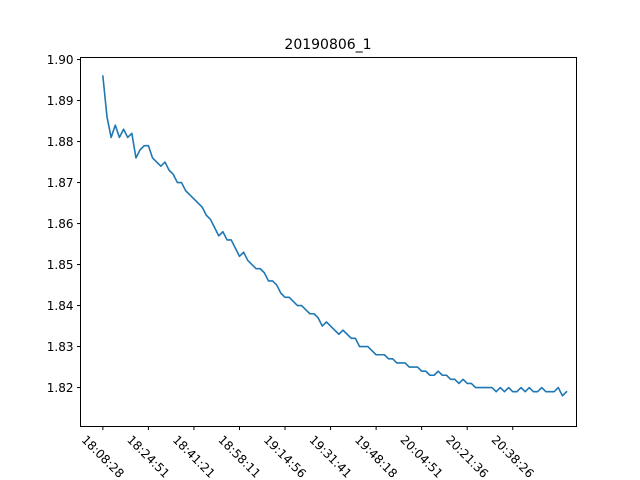 This screenshot has height=480, width=640. I want to click on x-tick-label: 19:31:41, so click(330, 456).